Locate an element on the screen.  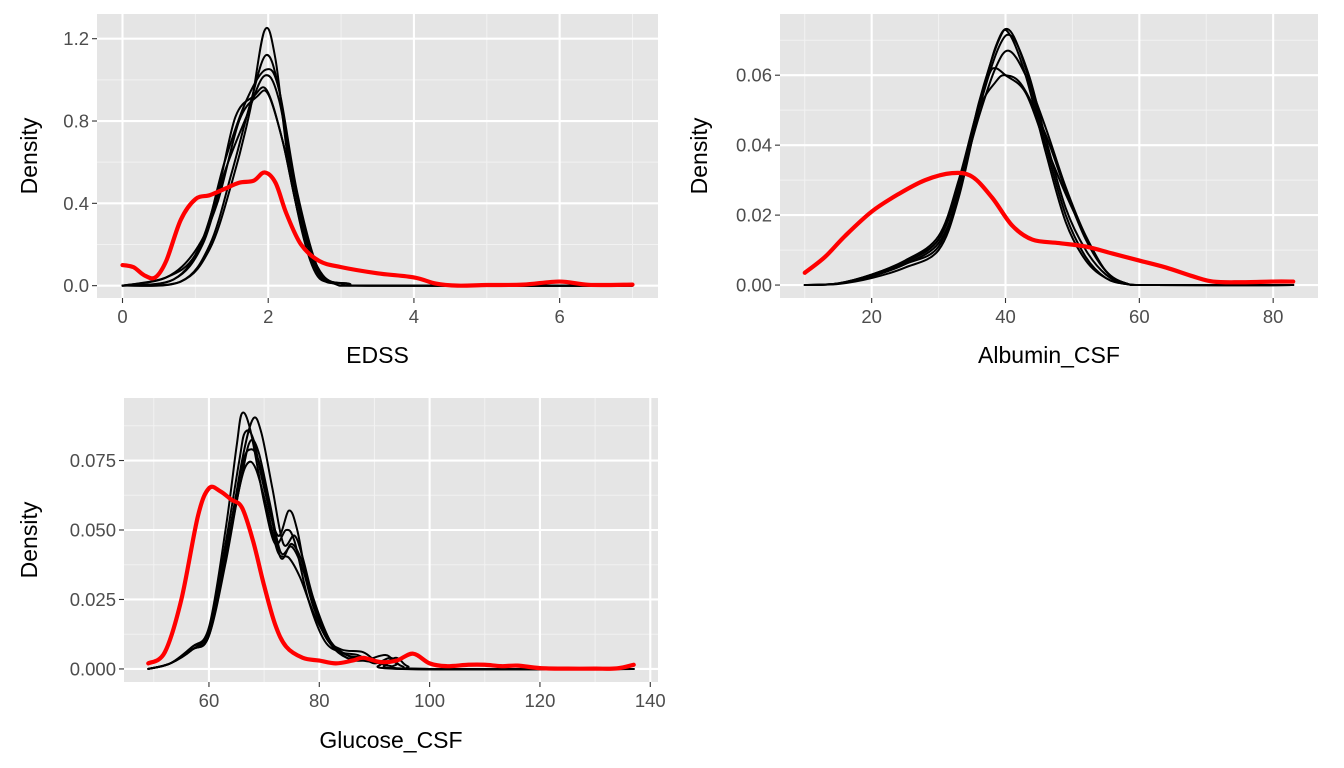
panel-glucose-csf-x-axis-title: Glucose_CSF is located at coordinates (390, 740).